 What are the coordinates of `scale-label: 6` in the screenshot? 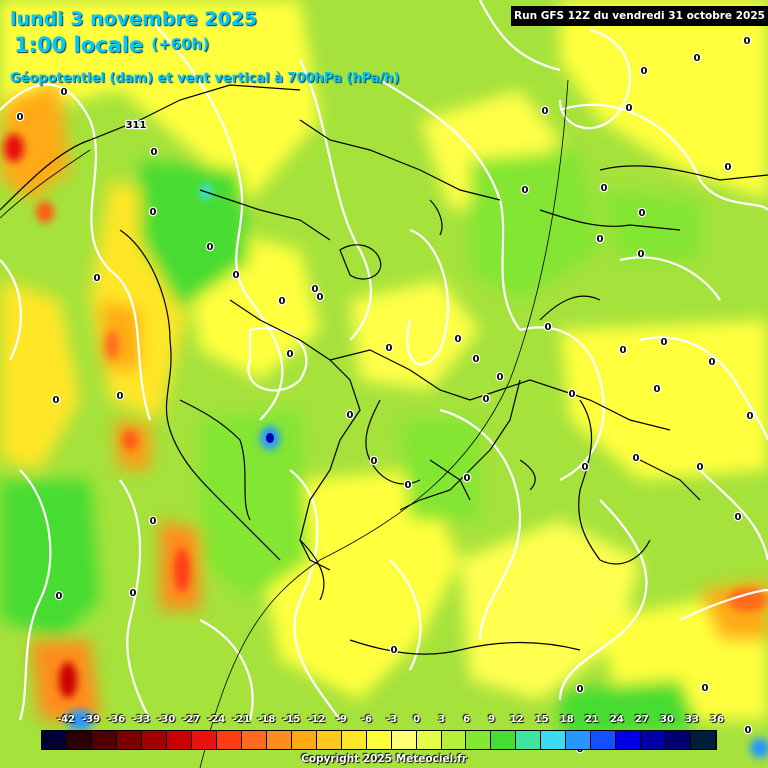 It's located at (467, 719).